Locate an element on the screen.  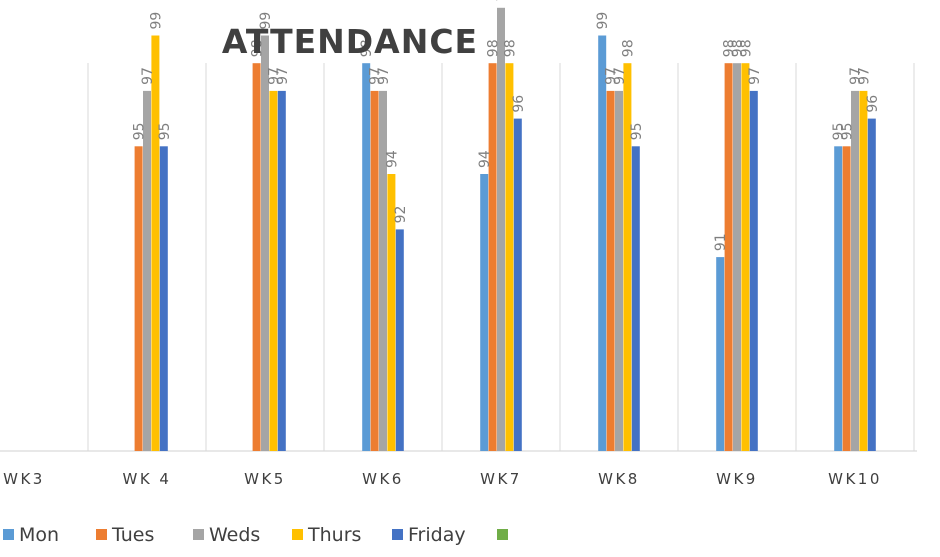
data-label-wk8-thurs: 98 is located at coordinates (628, 48).